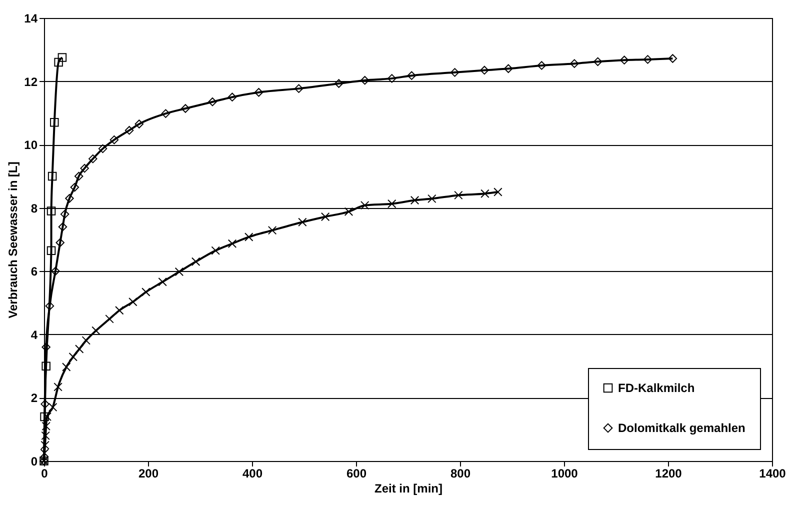  I want to click on legend-label: FD-Kalkmilch, so click(656, 388).